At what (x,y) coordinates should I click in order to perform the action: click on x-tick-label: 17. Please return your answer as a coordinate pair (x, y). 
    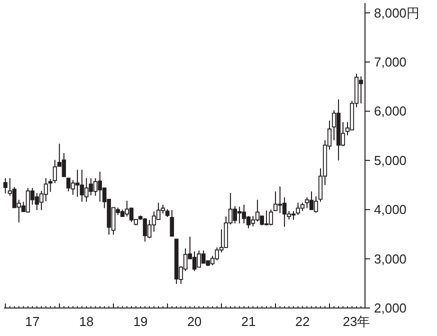
    Looking at the image, I should click on (32, 321).